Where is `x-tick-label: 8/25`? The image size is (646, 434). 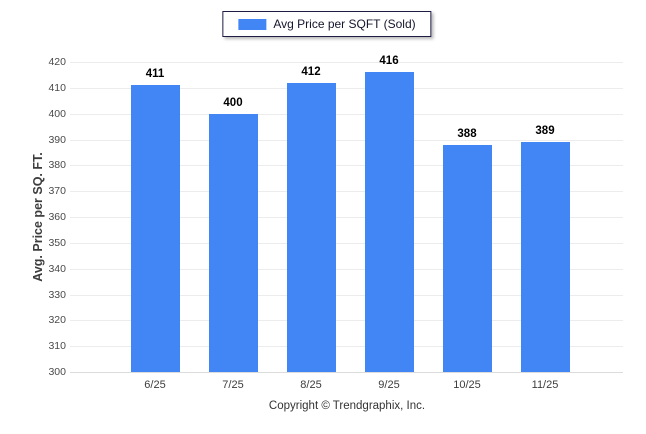 x-tick-label: 8/25 is located at coordinates (311, 385).